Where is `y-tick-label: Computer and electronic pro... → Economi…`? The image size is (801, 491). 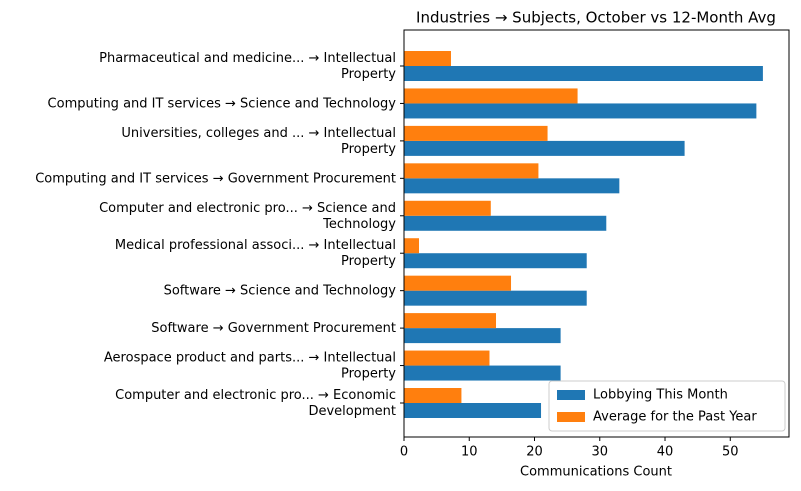
y-tick-label: Computer and electronic pro... → Economi… is located at coordinates (255, 403).